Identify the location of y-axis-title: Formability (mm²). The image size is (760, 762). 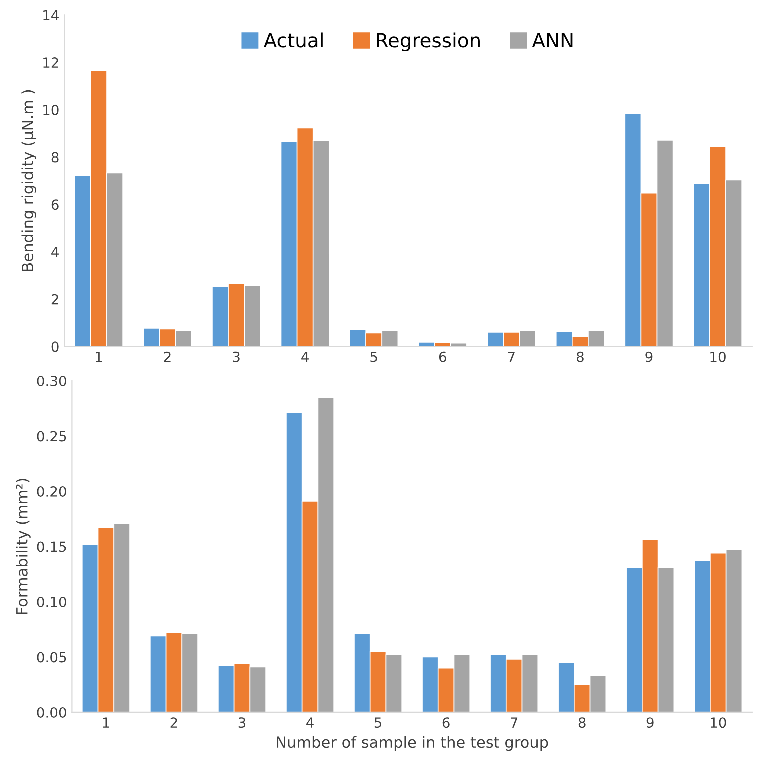
(23, 546).